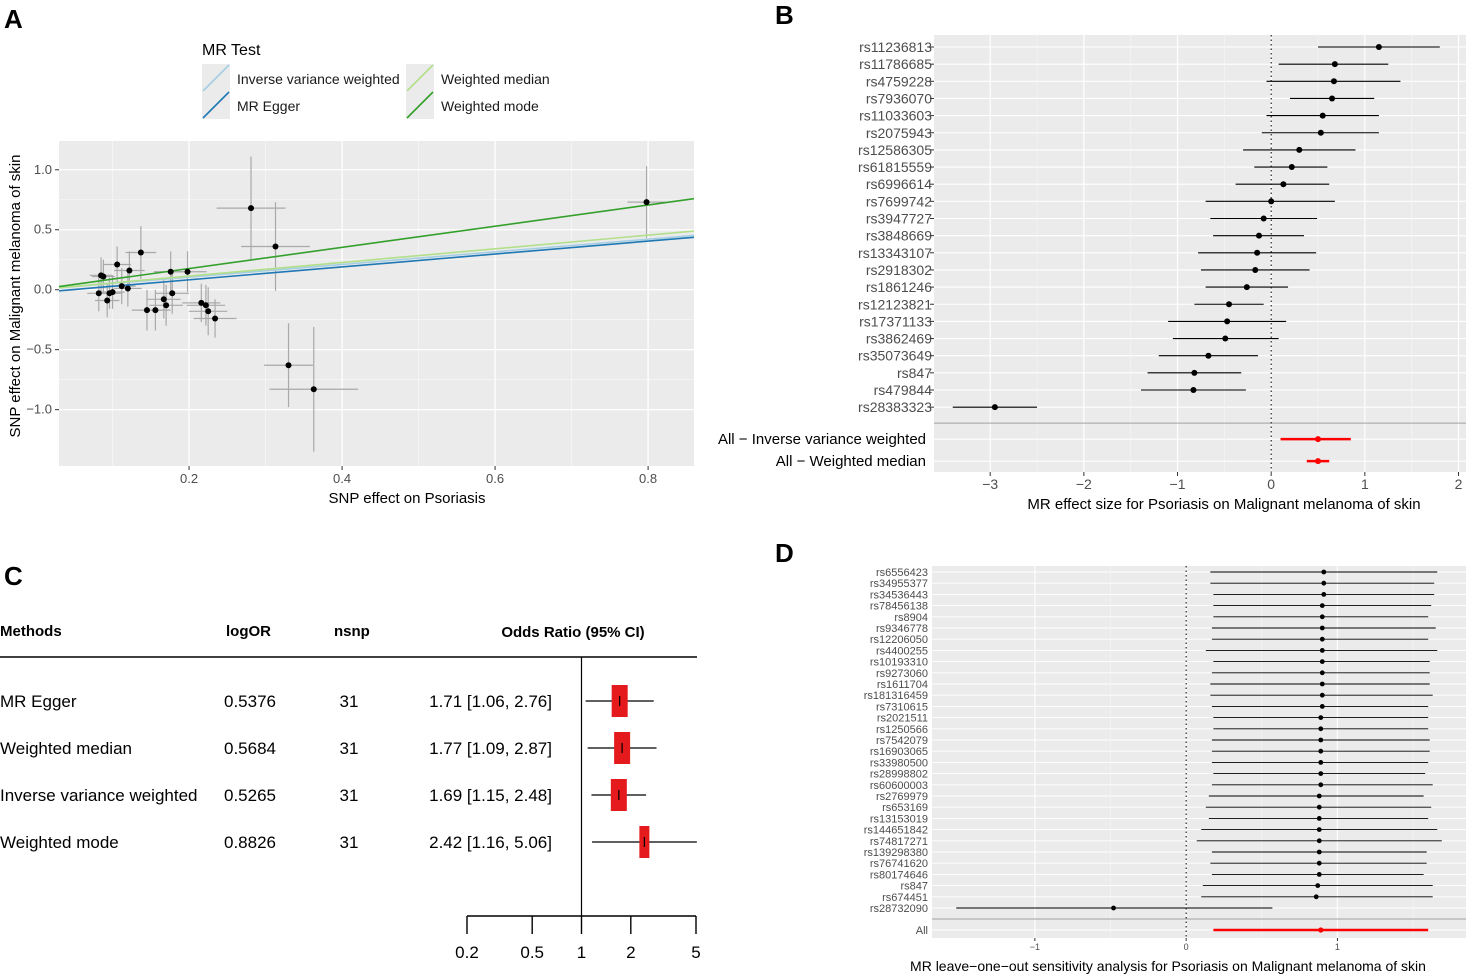  What do you see at coordinates (1186, 947) in the screenshot?
I see `forest-d-x-tick-label: 0` at bounding box center [1186, 947].